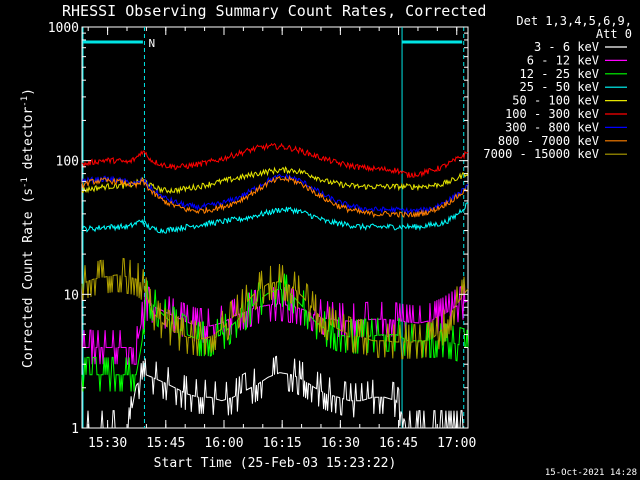 The image size is (640, 480). Describe the element at coordinates (151, 43) in the screenshot. I see `marker-label: N` at that location.